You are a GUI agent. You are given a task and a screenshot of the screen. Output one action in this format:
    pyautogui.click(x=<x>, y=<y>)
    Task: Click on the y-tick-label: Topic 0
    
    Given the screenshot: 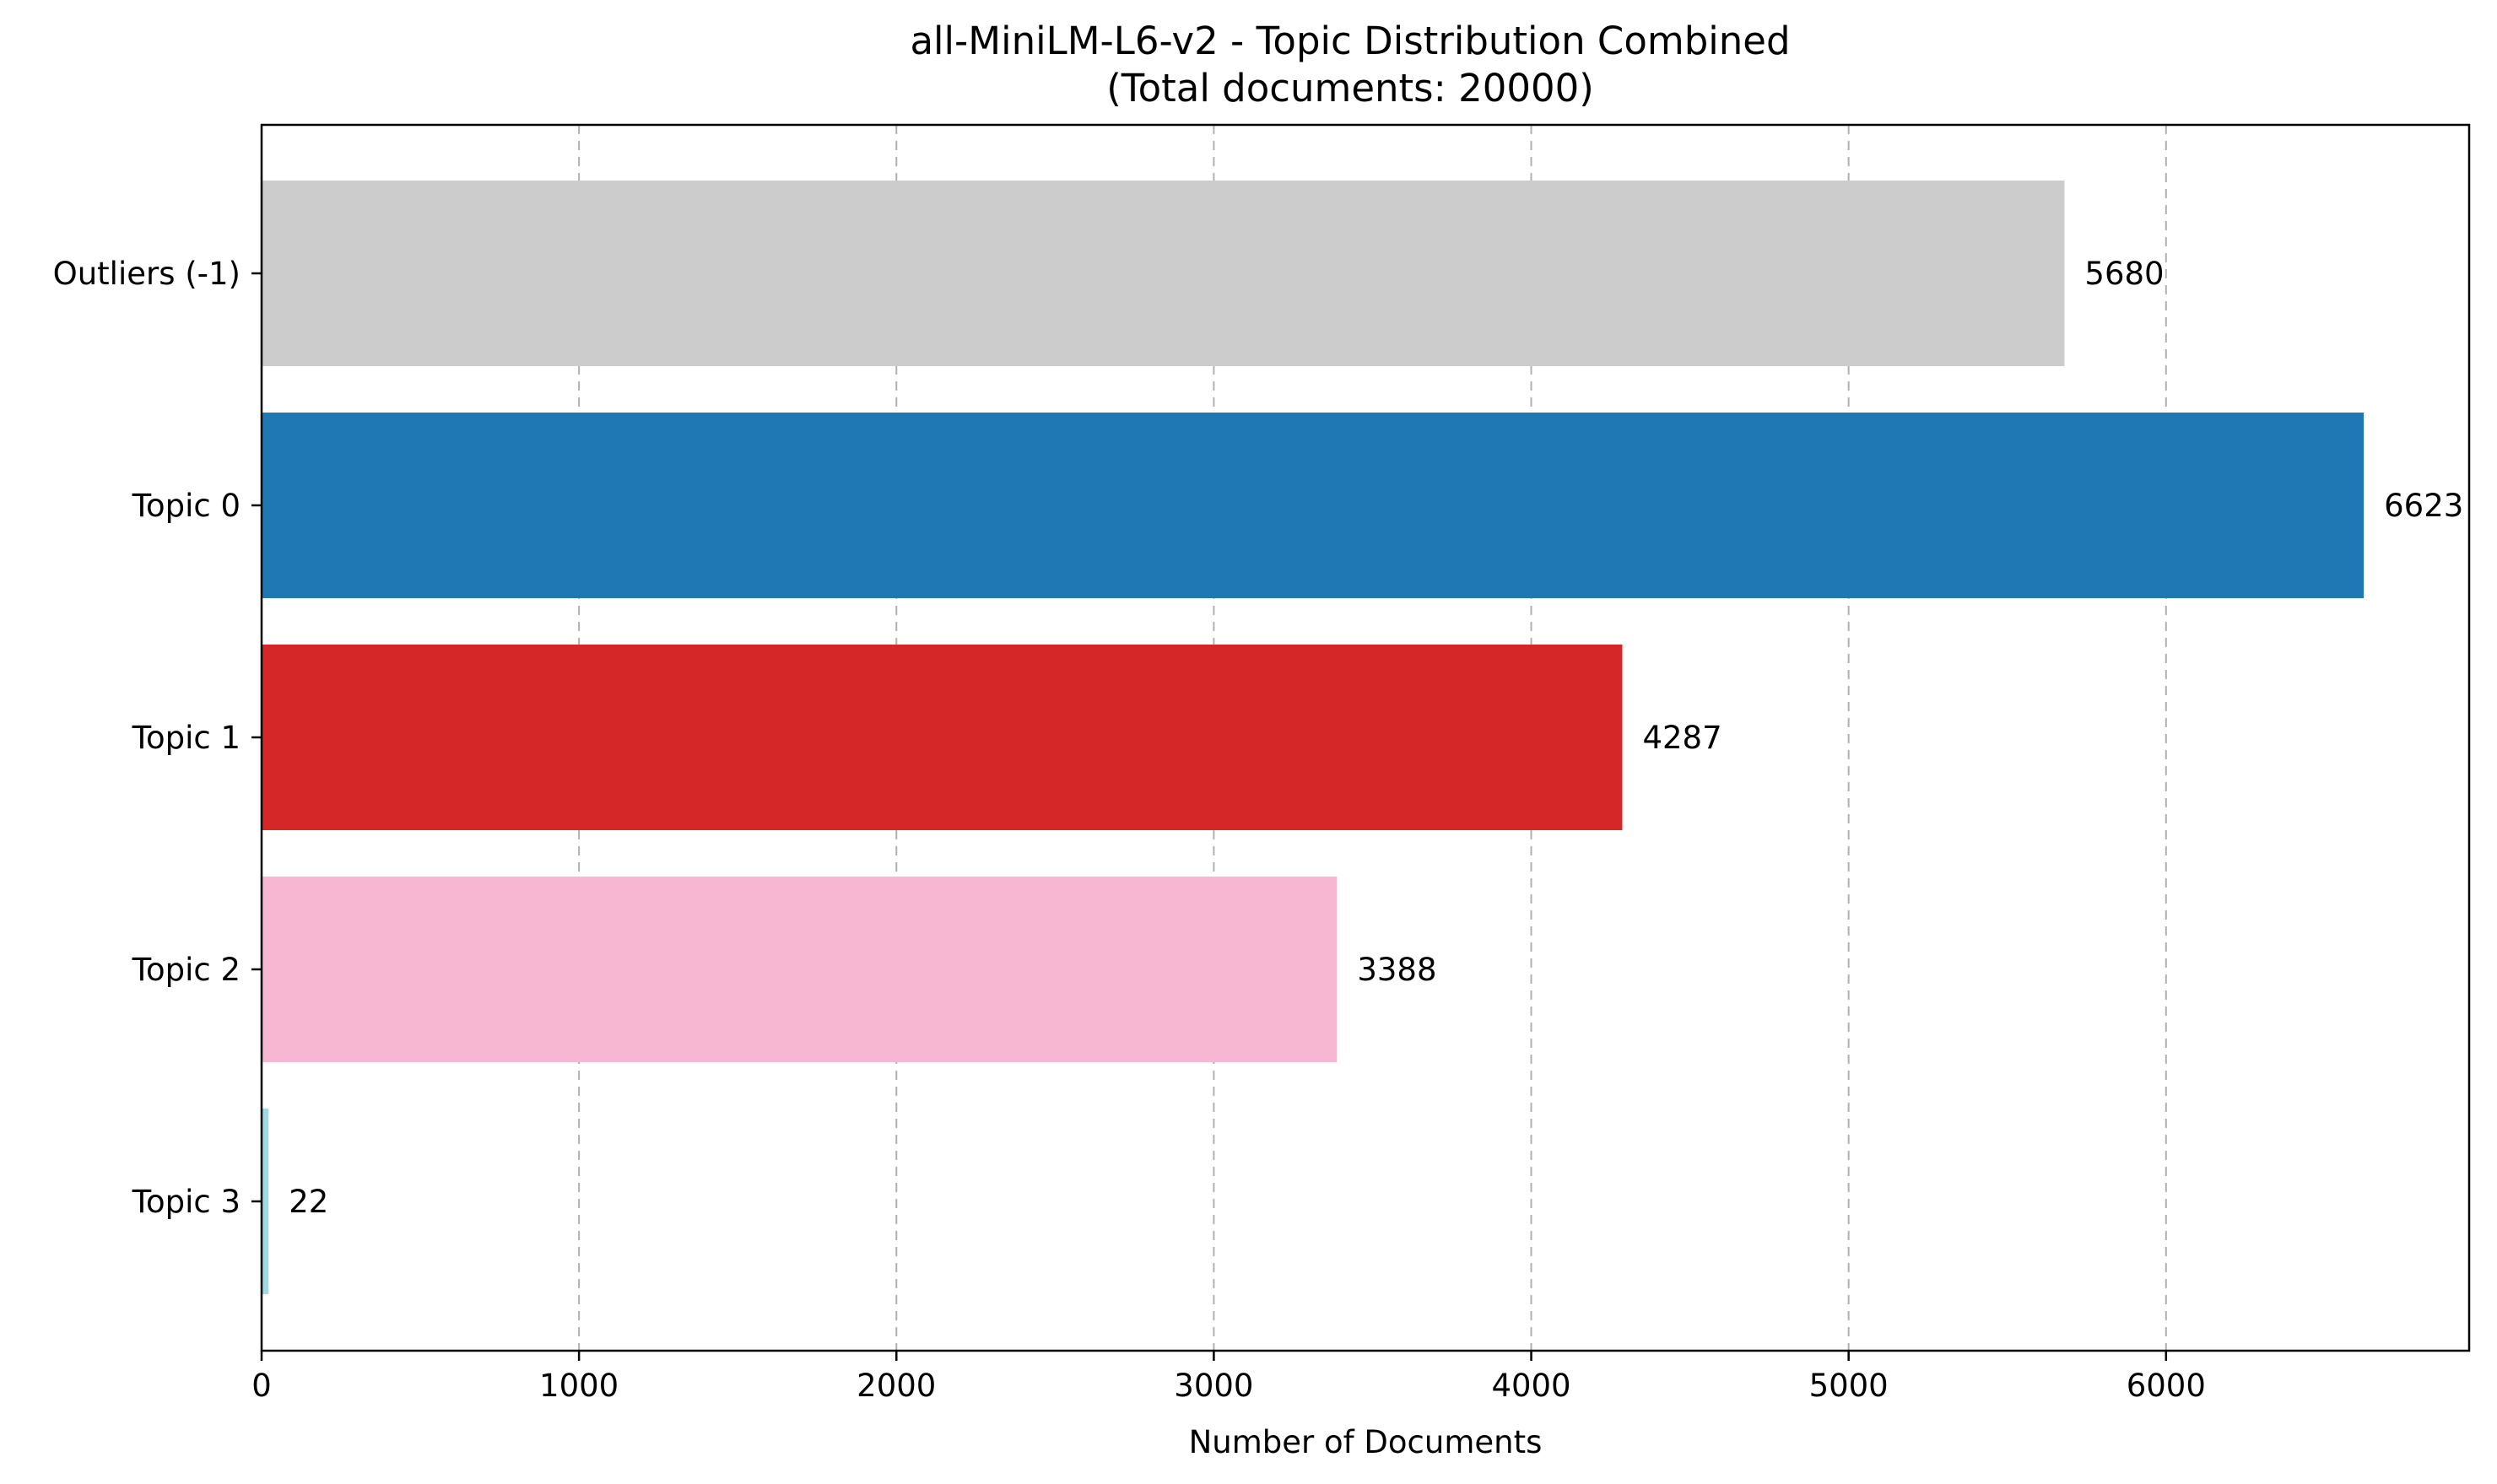 What is the action you would take?
    pyautogui.click(x=187, y=506)
    